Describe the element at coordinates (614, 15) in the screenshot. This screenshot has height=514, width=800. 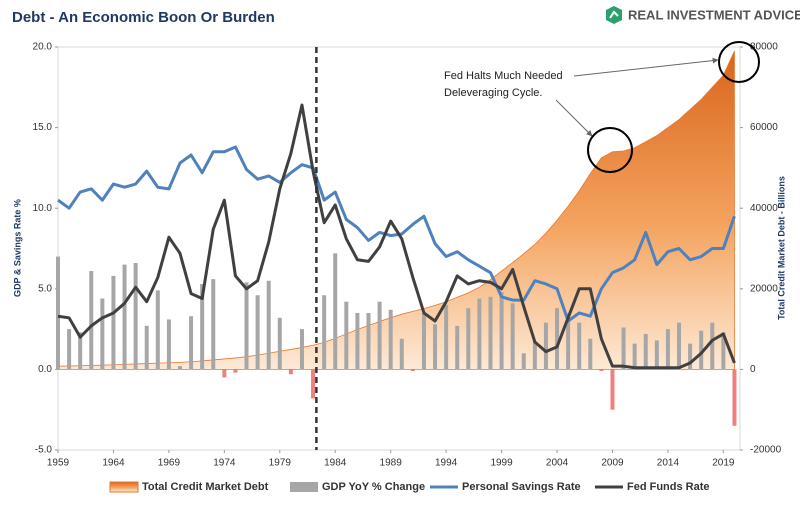
I see `logo` at that location.